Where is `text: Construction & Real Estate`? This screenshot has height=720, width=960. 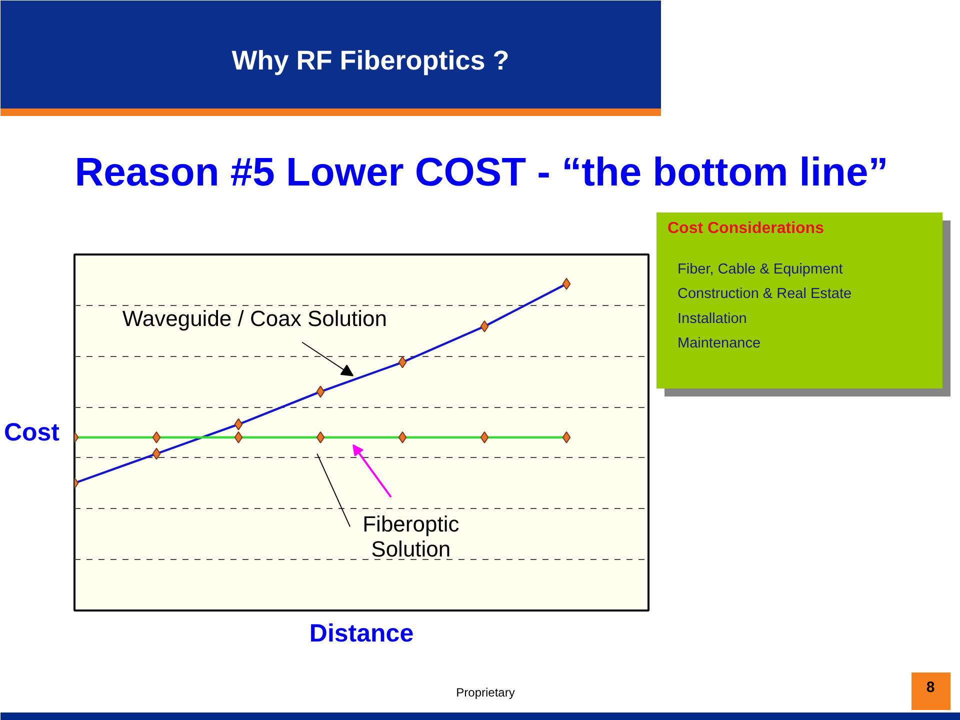 text: Construction & Real Estate is located at coordinates (765, 294).